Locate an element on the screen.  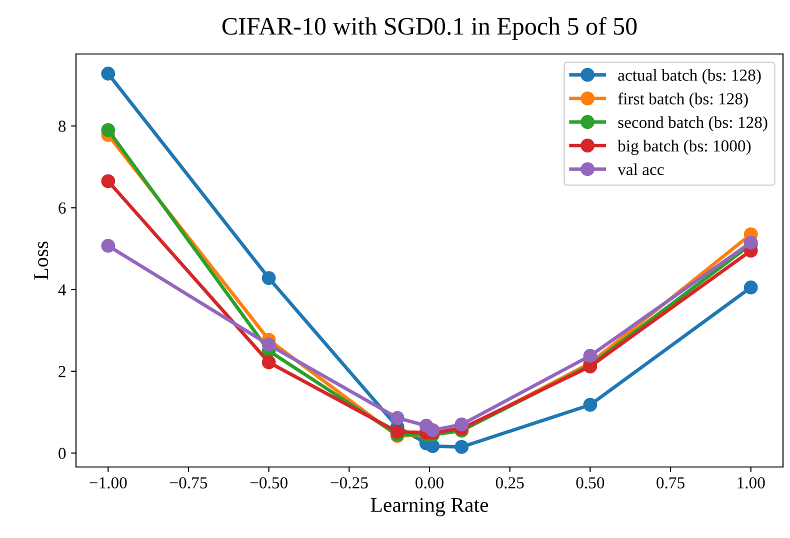
y-tick-label: 8 is located at coordinates (62, 126).